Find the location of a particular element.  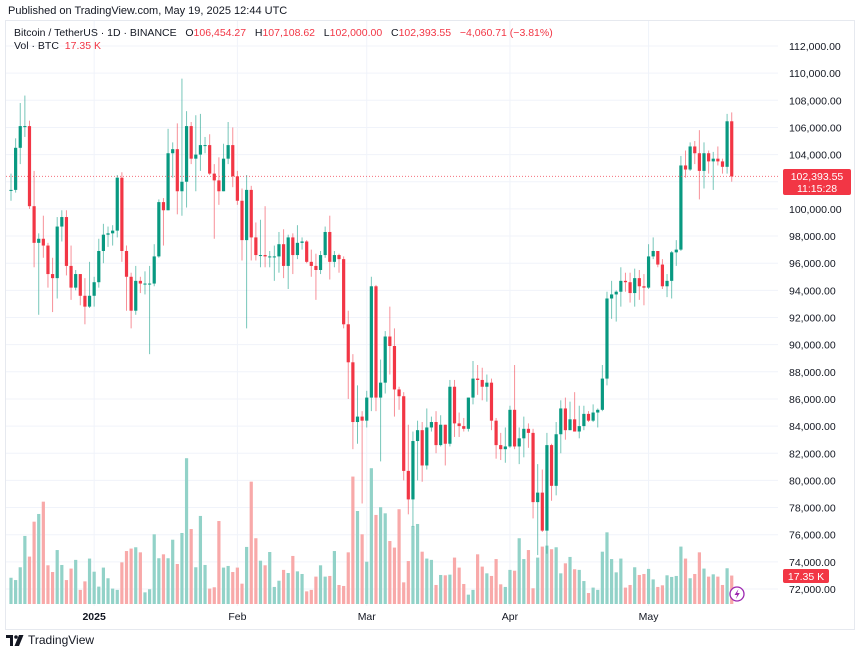

symbol-title: Bitcoin / TetherUS · 1D · BINANCE is located at coordinates (95, 33).